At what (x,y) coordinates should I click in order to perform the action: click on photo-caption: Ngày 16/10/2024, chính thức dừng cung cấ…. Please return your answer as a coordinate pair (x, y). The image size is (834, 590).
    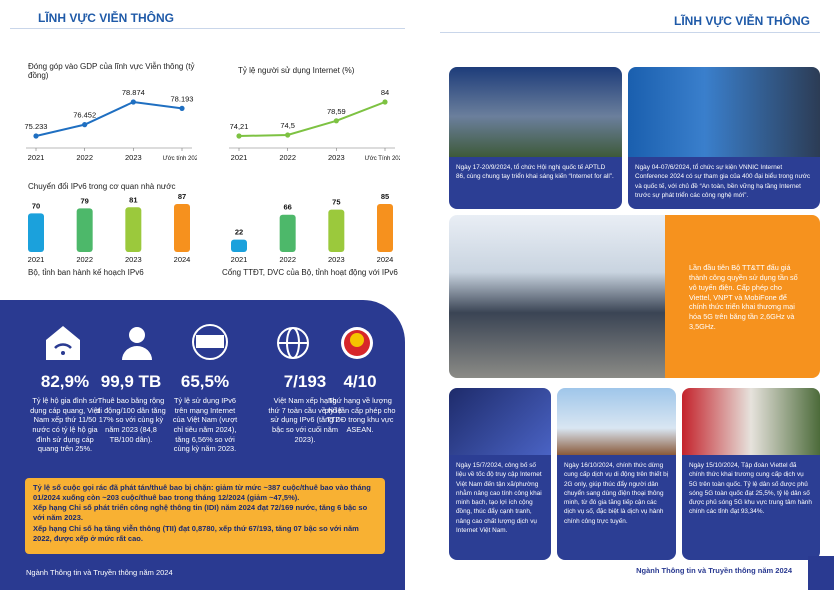
    Looking at the image, I should click on (616, 507).